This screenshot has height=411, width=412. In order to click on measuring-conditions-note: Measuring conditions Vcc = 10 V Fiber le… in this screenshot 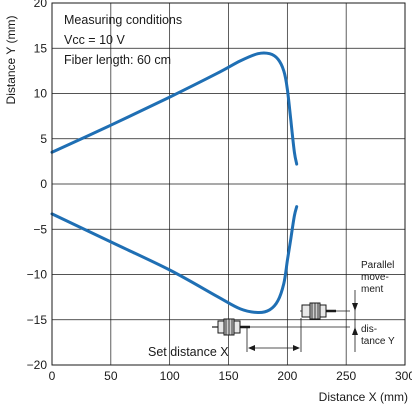, I will do `click(123, 40)`.